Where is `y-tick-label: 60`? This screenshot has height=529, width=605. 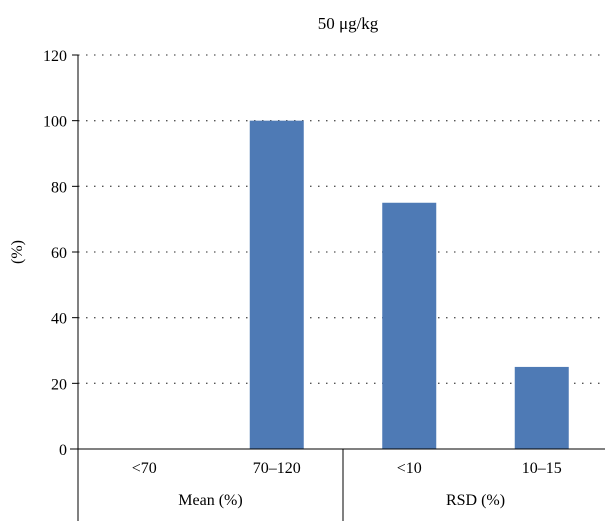 y-tick-label: 60 is located at coordinates (59, 253).